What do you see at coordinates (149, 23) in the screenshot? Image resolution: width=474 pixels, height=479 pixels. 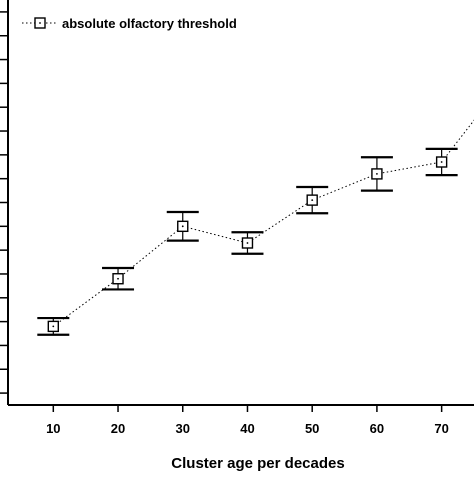 I see `legend-label: absolute olfactory threshold` at bounding box center [149, 23].